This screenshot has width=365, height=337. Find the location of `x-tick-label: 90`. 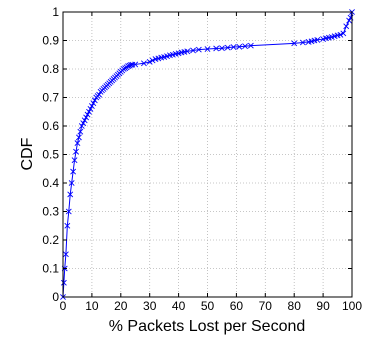

x-tick-label: 90 is located at coordinates (323, 306).